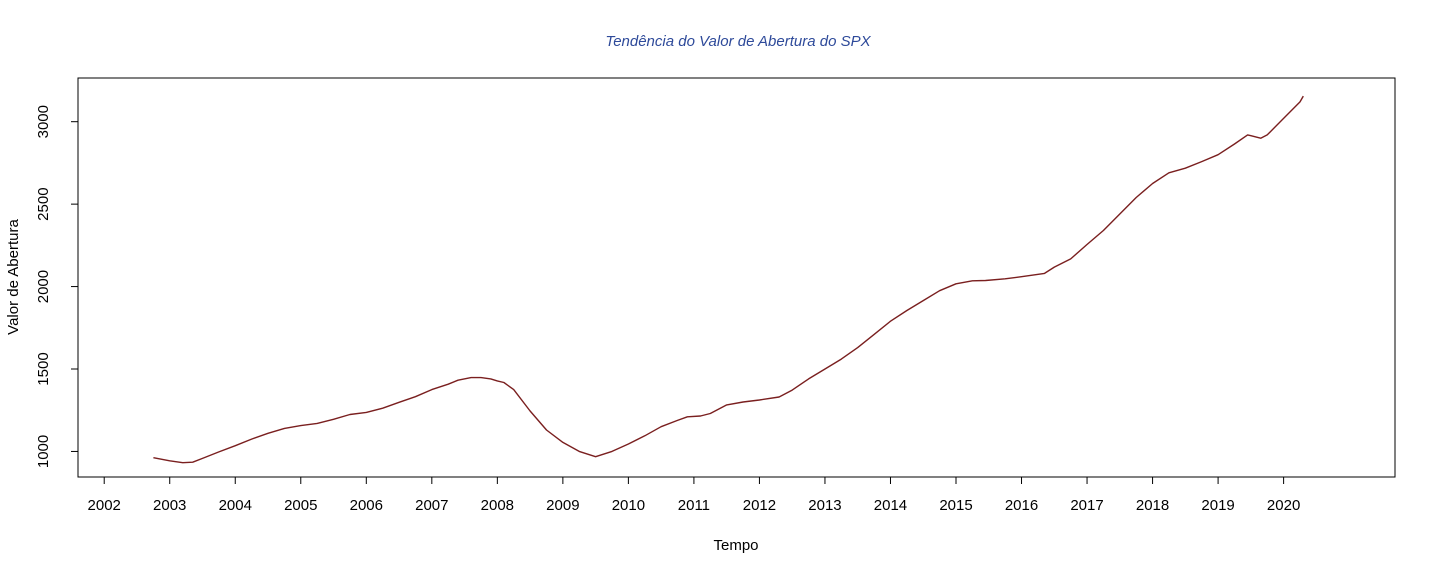 The height and width of the screenshot is (574, 1436). What do you see at coordinates (431, 505) in the screenshot?
I see `x-tick-label: 2007` at bounding box center [431, 505].